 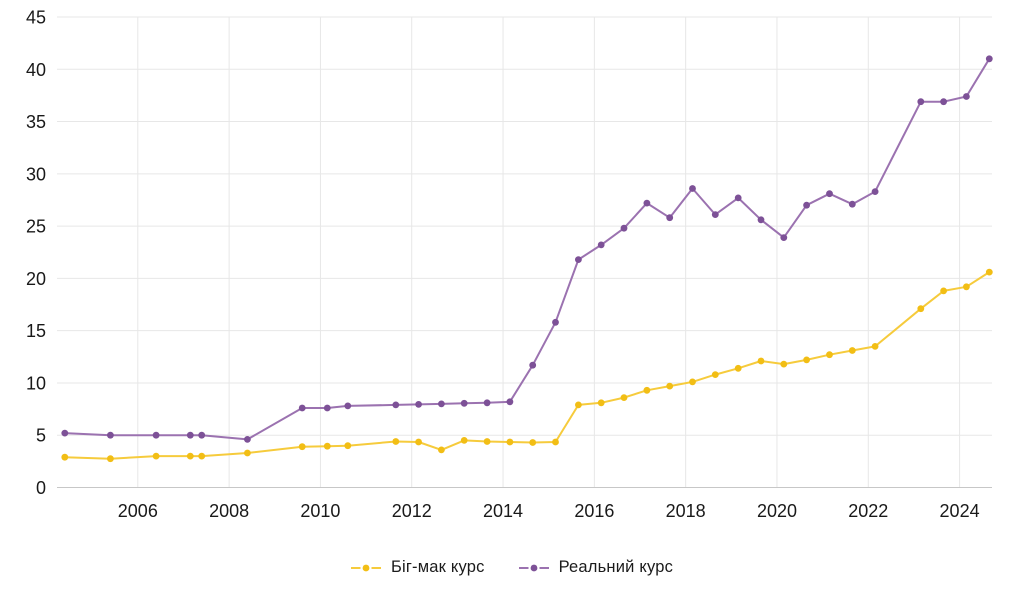 I want to click on y-tick-label: 25, so click(x=36, y=227).